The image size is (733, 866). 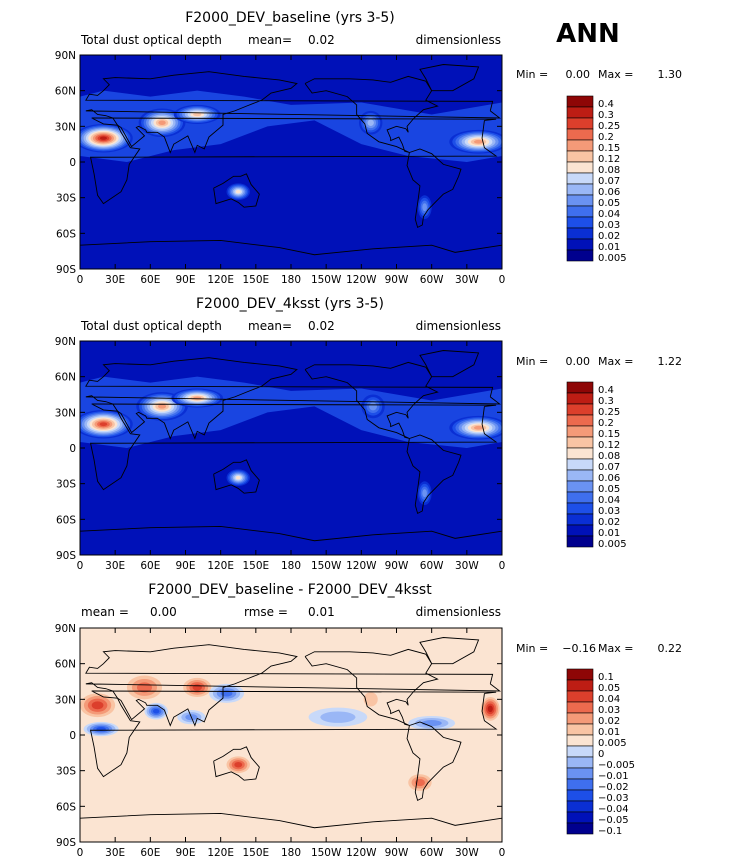 What do you see at coordinates (606, 390) in the screenshot?
I see `colorbar-label: 0.4` at bounding box center [606, 390].